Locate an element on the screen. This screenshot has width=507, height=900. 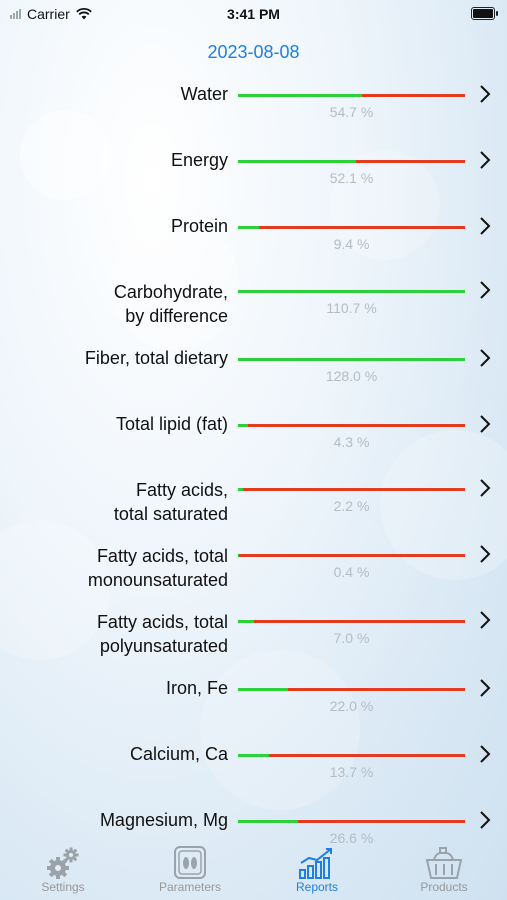
tab-products: Products is located at coordinates (444, 869).